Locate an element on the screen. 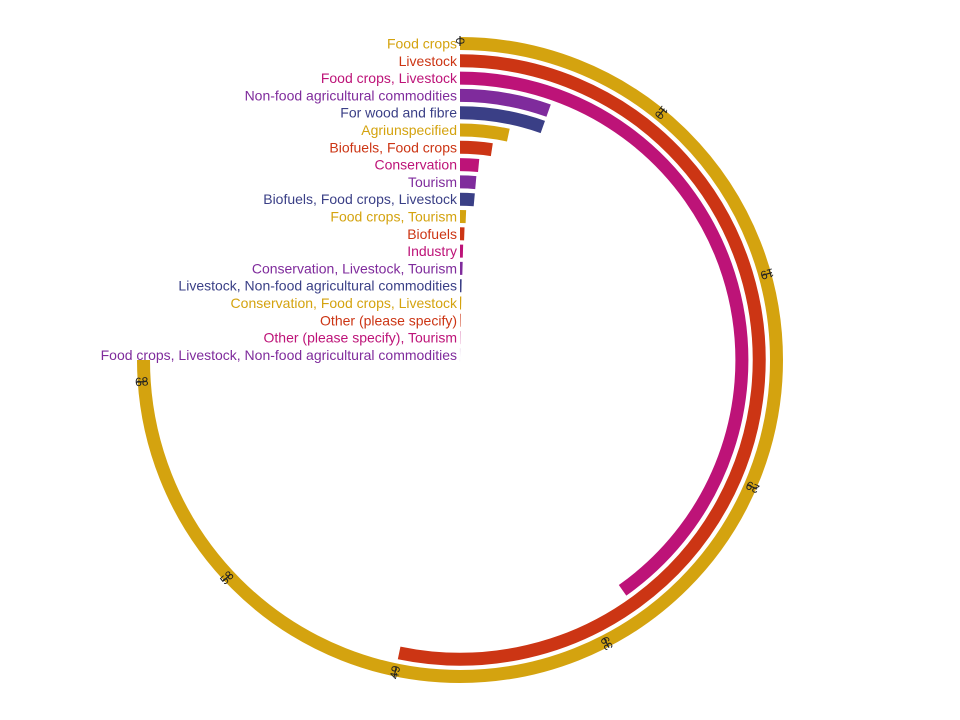  category-label-3: Food crops, Livestock is located at coordinates (389, 78).